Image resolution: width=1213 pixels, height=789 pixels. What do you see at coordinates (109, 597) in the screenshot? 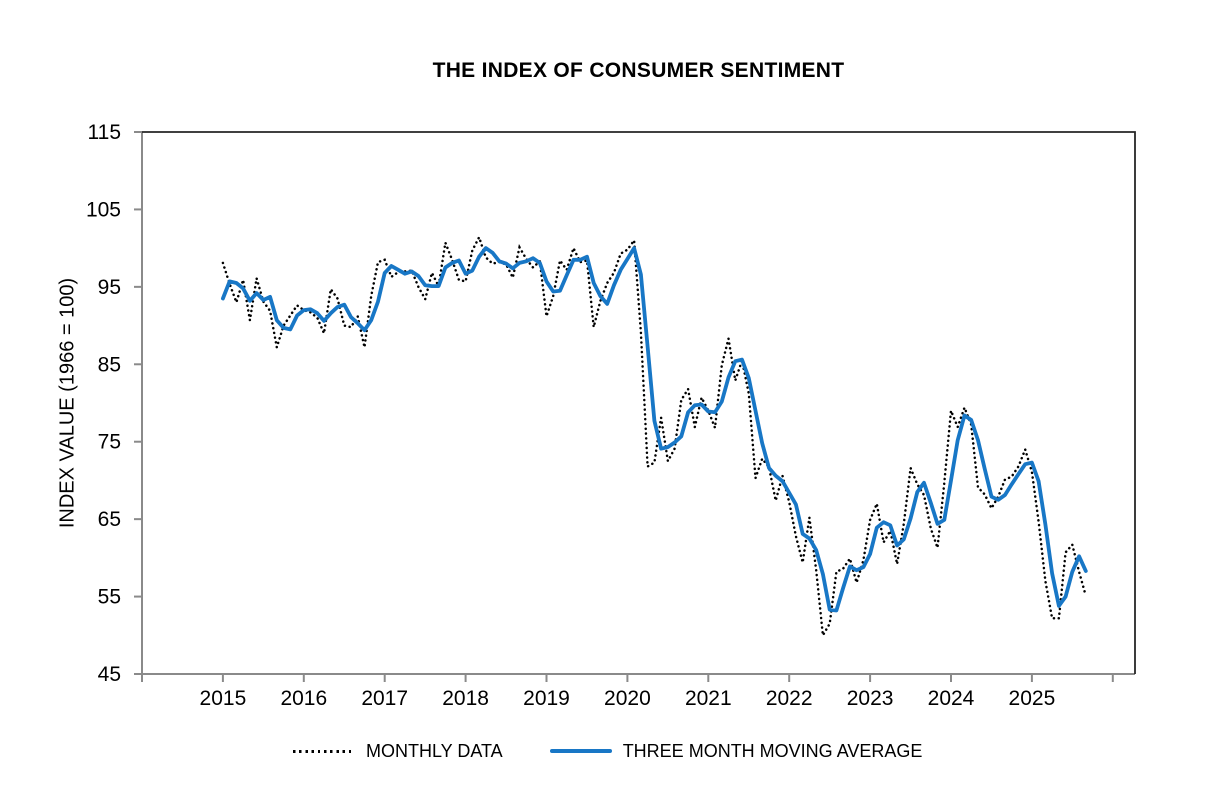
I see `y-tick-label: 55` at bounding box center [109, 597].